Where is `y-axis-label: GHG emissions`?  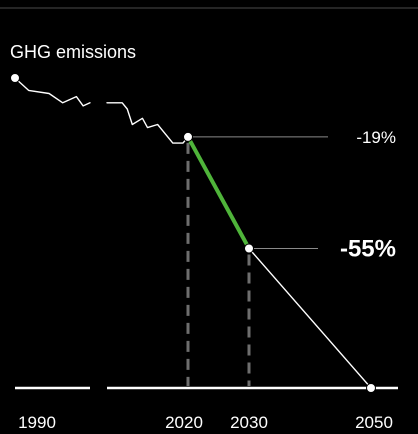 y-axis-label: GHG emissions is located at coordinates (73, 52).